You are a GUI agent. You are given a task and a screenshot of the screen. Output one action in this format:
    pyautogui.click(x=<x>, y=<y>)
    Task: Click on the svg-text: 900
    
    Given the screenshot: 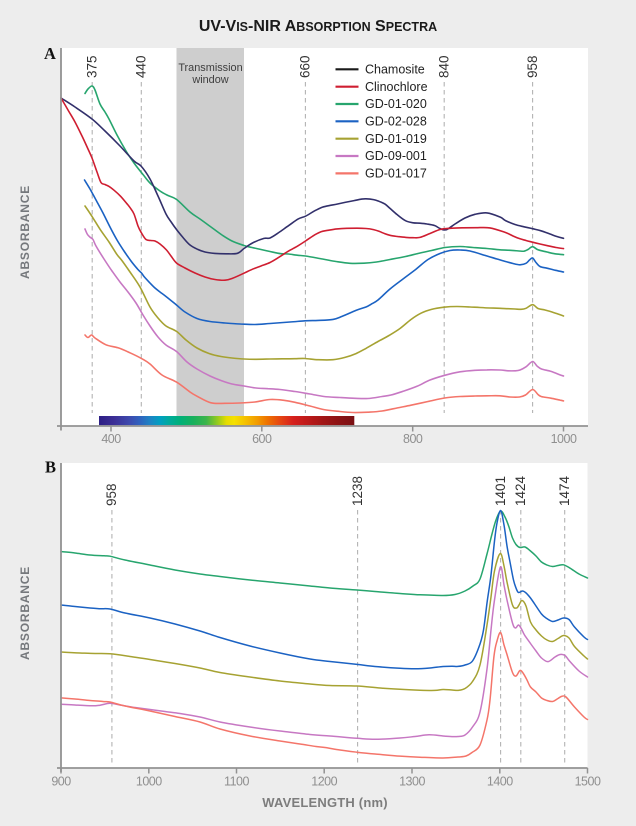 What is the action you would take?
    pyautogui.click(x=61, y=782)
    